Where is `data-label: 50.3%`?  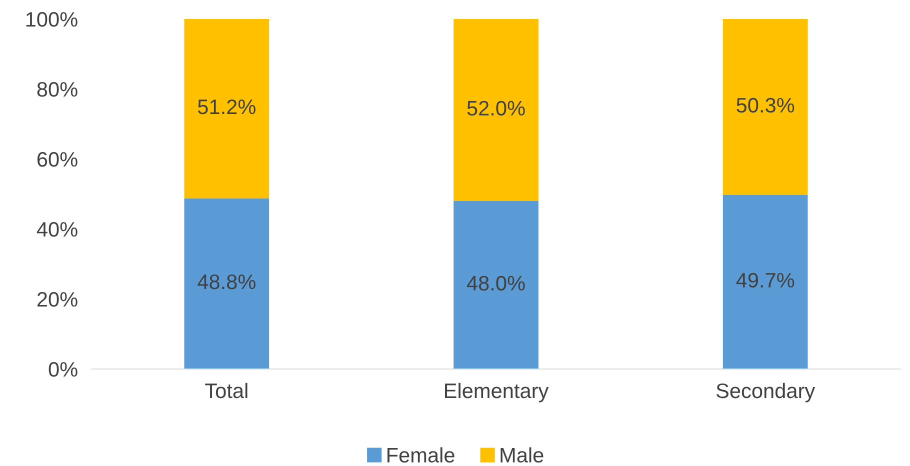 data-label: 50.3% is located at coordinates (765, 105).